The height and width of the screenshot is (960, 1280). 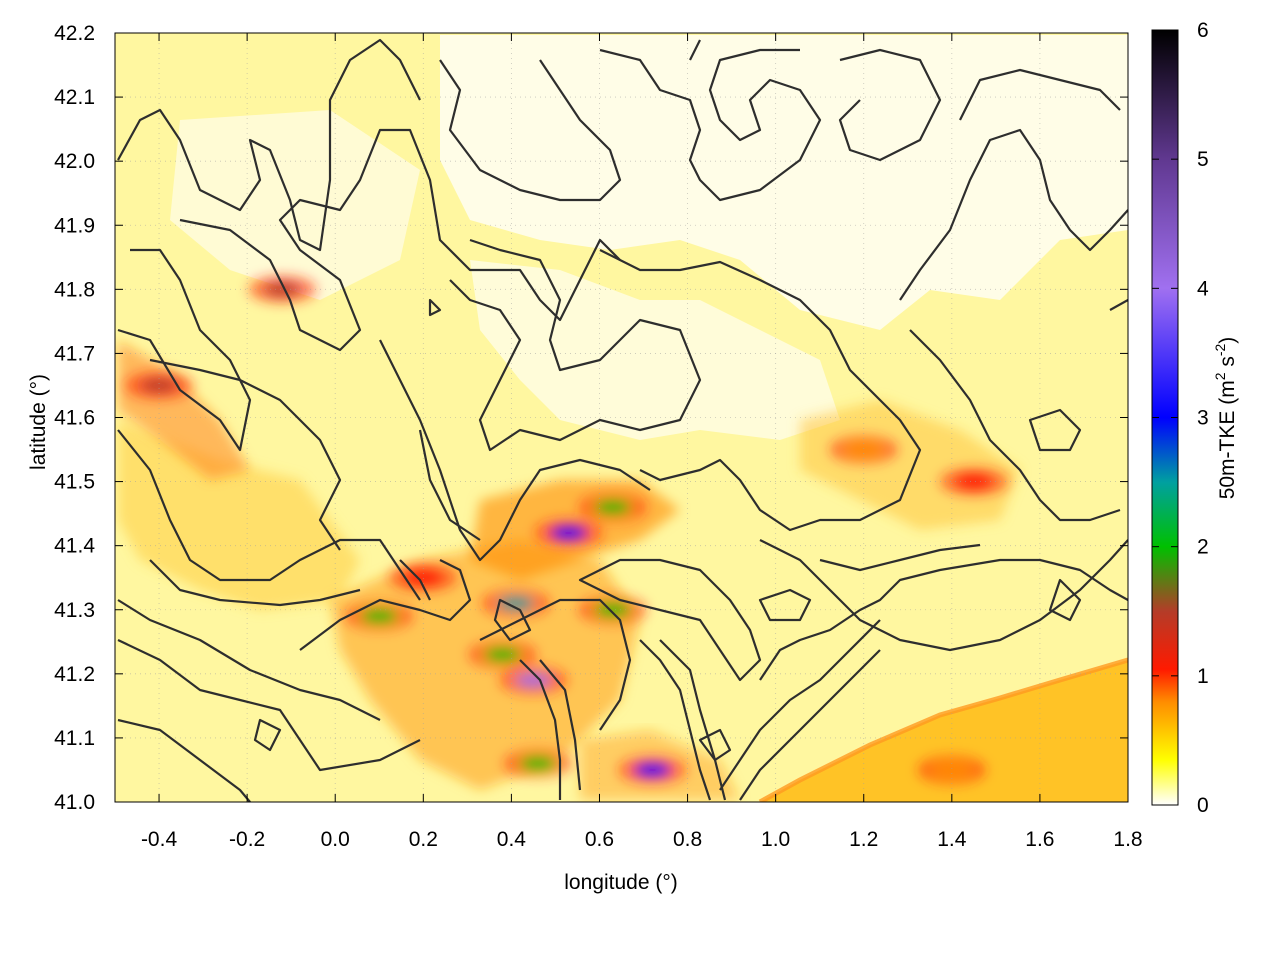 I want to click on light-region-center, so click(x=655, y=350).